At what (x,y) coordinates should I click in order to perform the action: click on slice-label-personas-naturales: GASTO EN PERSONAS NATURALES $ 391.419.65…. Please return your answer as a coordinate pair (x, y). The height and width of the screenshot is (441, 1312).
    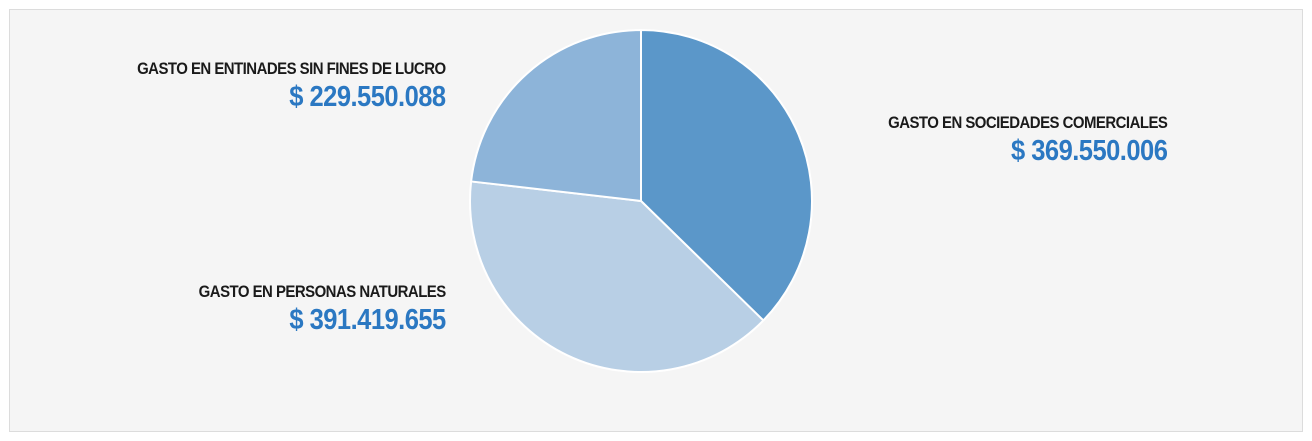
    Looking at the image, I should click on (306, 309).